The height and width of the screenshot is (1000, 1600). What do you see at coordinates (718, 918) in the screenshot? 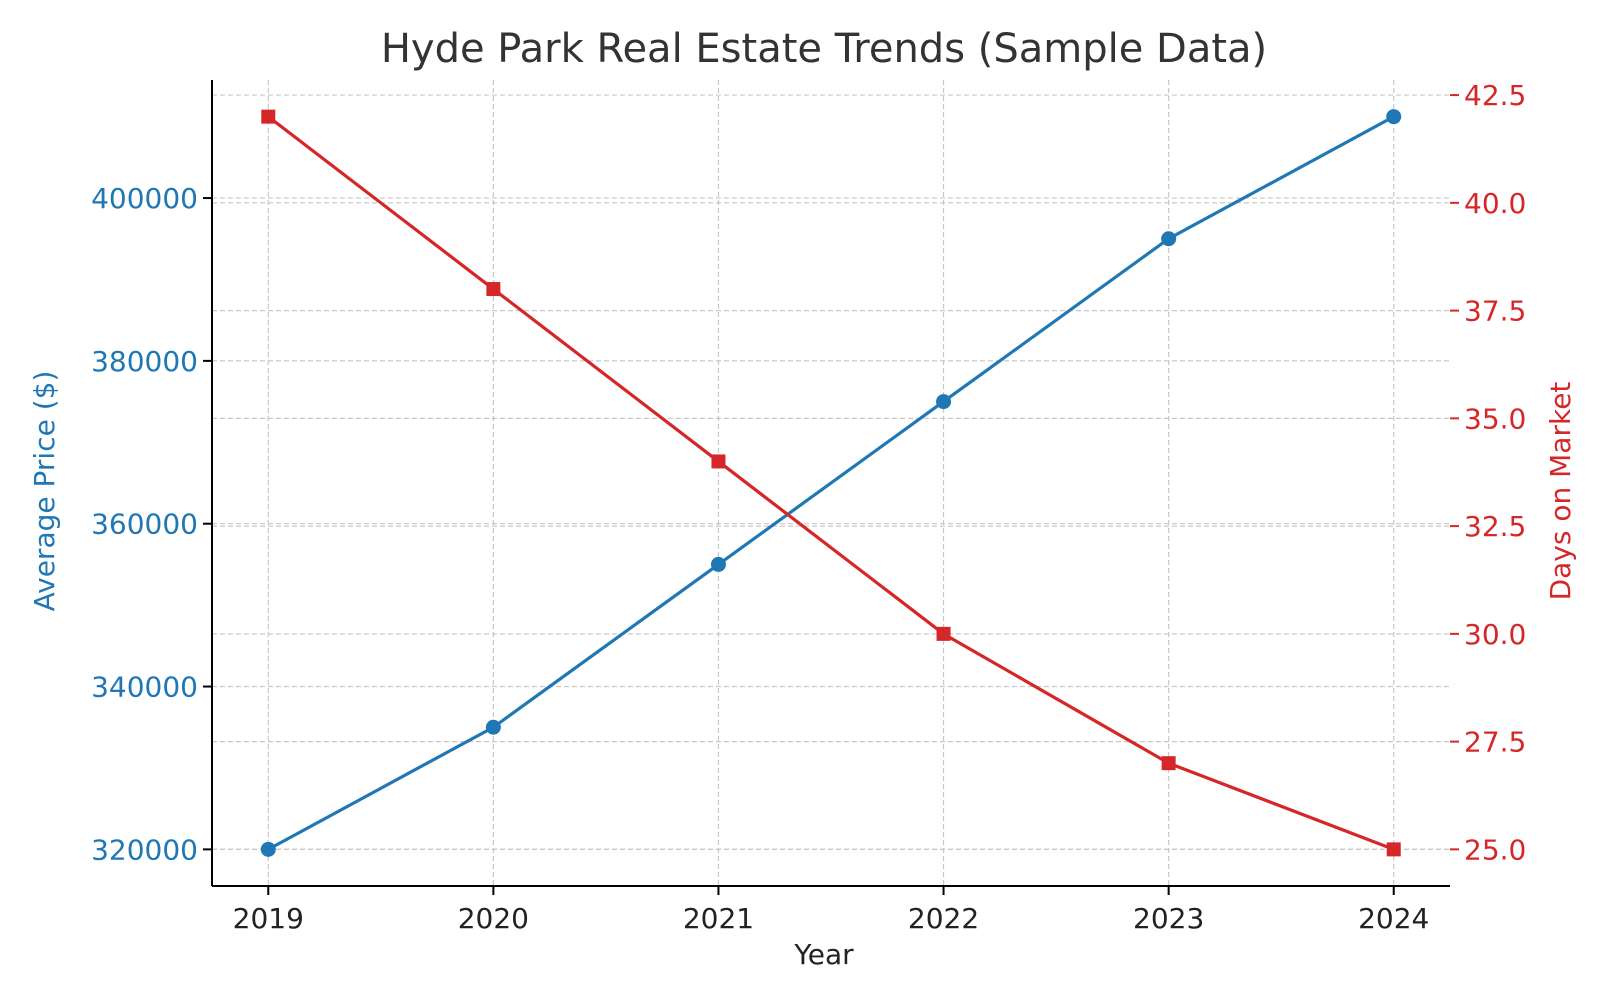
I see `x-tick-label: 2021` at bounding box center [718, 918].